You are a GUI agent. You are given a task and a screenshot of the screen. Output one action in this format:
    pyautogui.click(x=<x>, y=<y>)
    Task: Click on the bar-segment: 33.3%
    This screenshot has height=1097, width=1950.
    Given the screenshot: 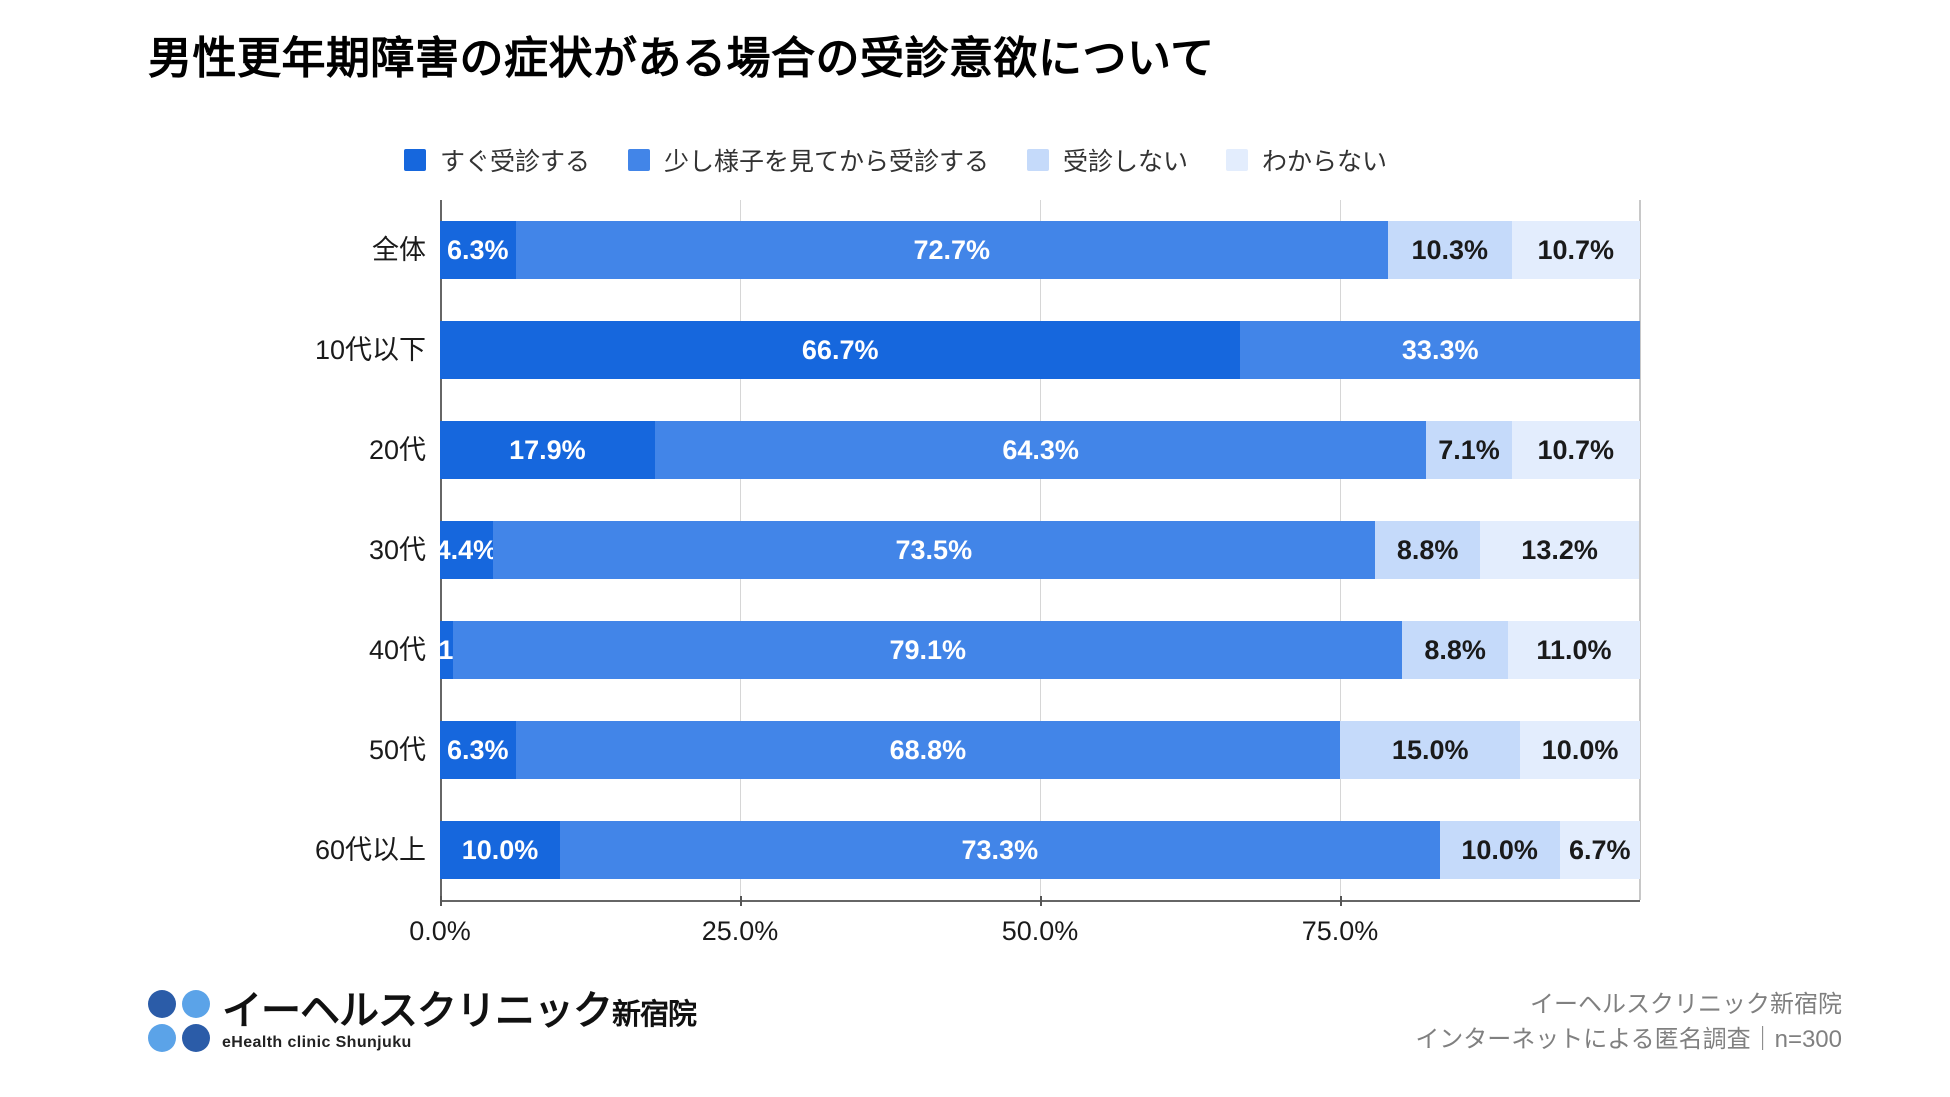 What is the action you would take?
    pyautogui.click(x=1440, y=350)
    